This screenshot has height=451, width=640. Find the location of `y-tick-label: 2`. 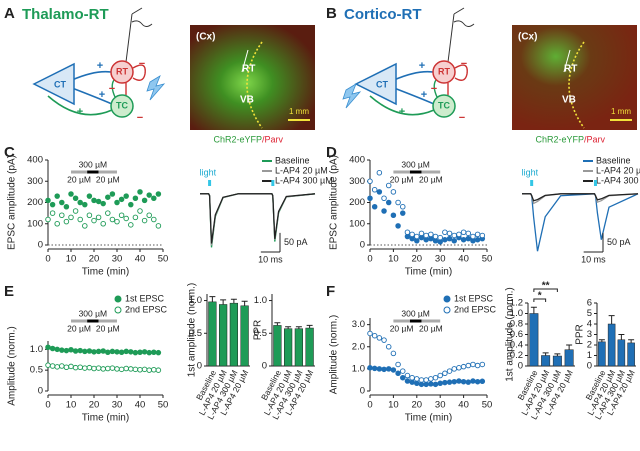

y-tick-label: 2 is located at coordinates (589, 345).